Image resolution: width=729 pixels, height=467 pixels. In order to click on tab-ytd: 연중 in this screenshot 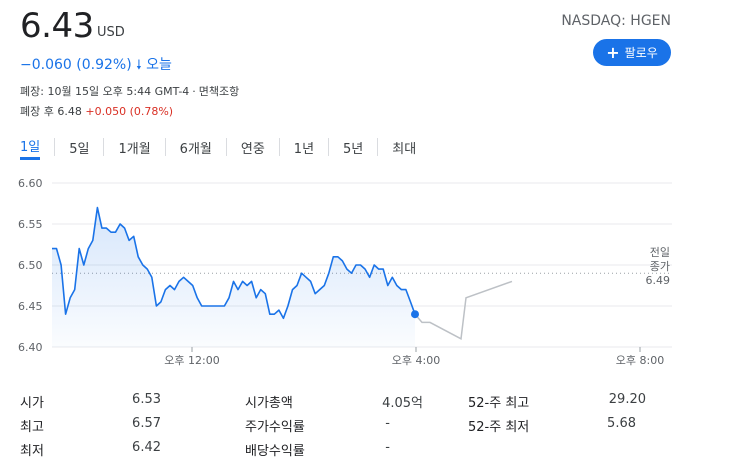, I will do `click(252, 149)`.